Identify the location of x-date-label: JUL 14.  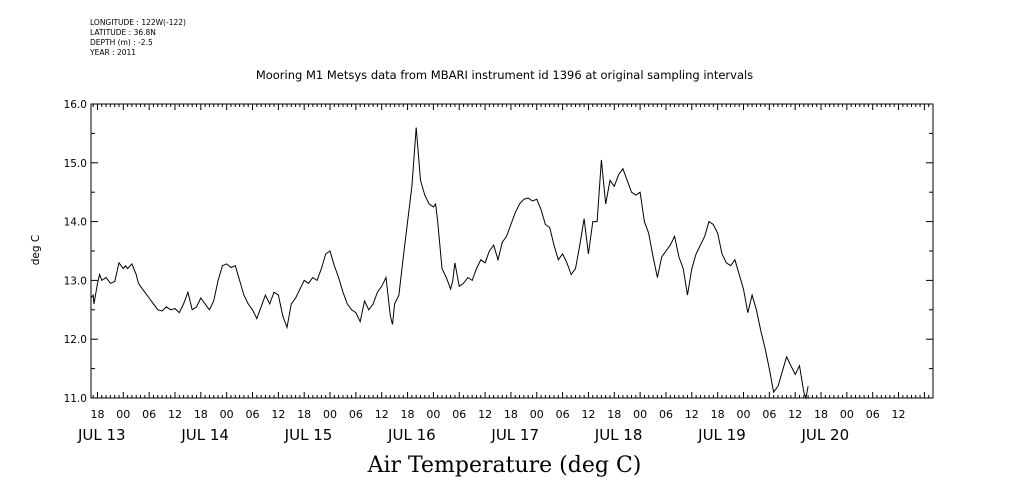
(204, 435).